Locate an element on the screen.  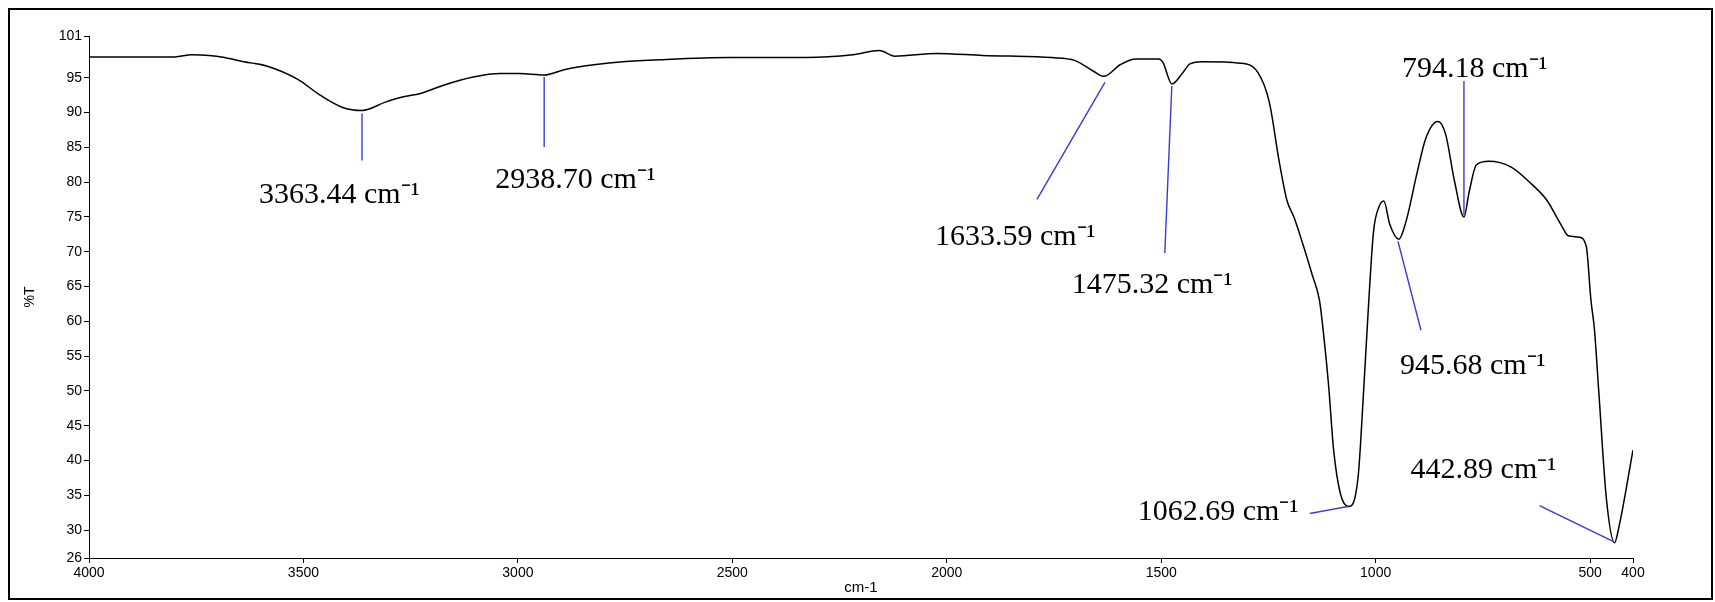
y-tick-label: 60 is located at coordinates (74, 320).